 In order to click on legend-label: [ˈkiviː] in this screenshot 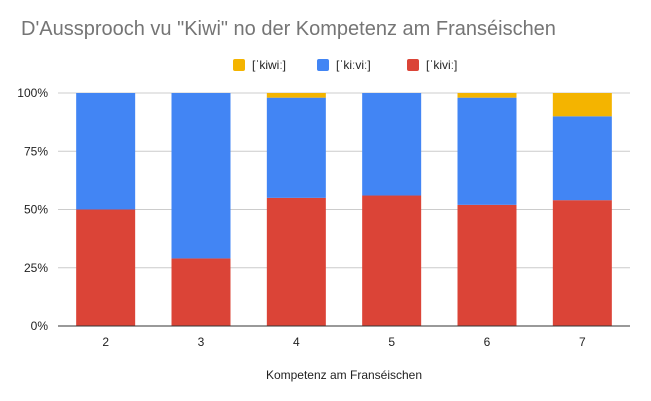, I will do `click(441, 65)`.